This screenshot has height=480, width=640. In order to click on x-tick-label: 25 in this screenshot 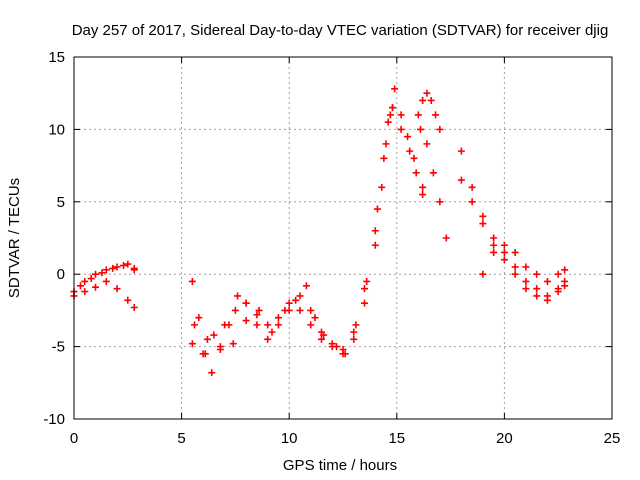, I will do `click(612, 438)`.